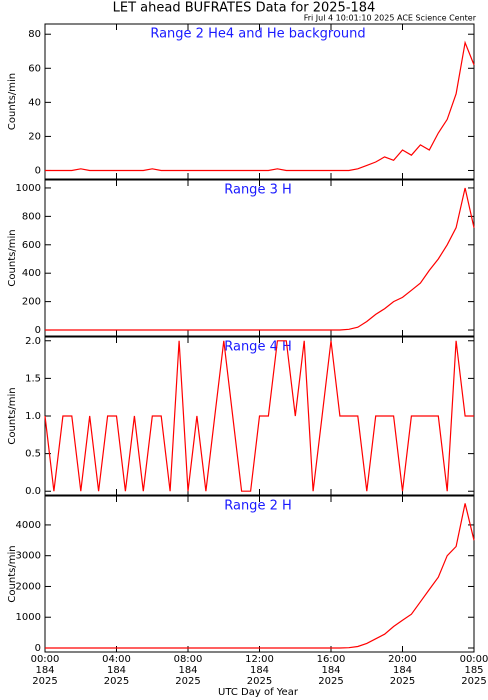 This screenshot has width=488, height=700. I want to click on panel-title: Range 2 He4 and He background, so click(257, 34).